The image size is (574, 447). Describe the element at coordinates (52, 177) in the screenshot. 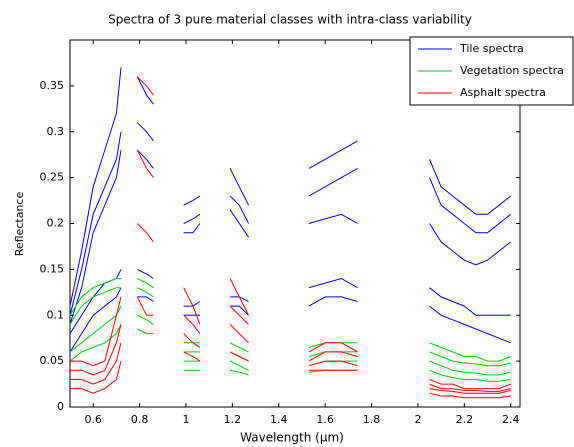

I see `y-tick-label: 0.25` at that location.